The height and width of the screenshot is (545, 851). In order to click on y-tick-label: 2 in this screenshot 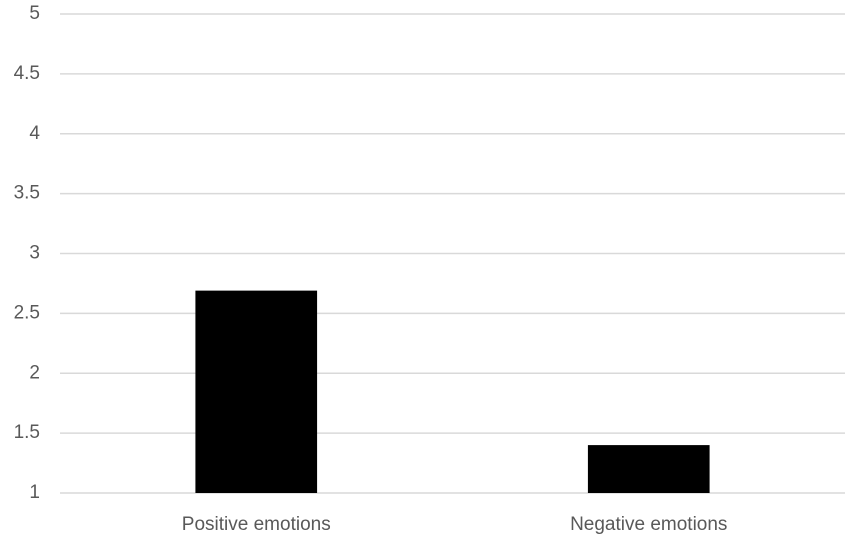, I will do `click(34, 372)`.